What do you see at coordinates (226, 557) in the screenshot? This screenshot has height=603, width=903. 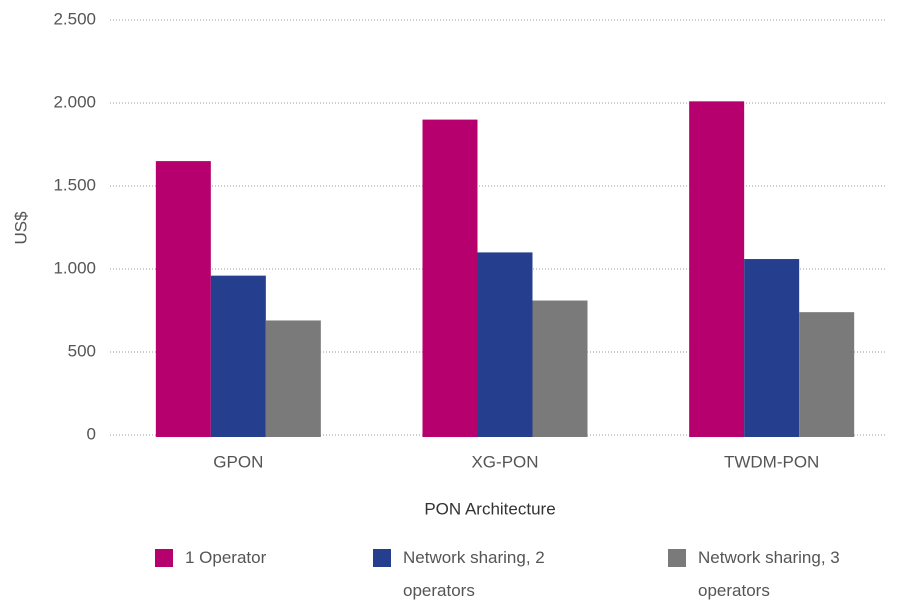 I see `legend-label: 1 Operator` at bounding box center [226, 557].